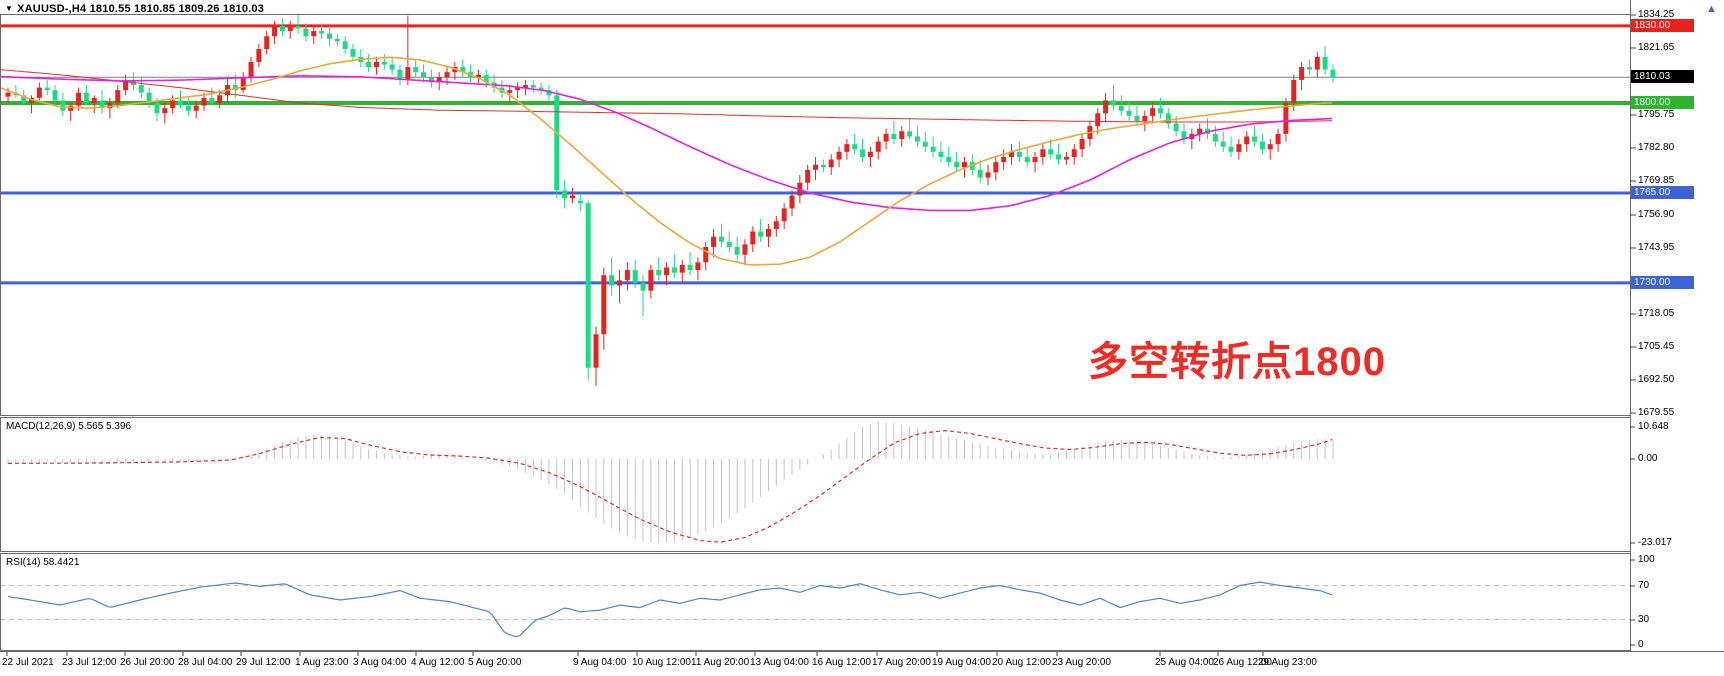  What do you see at coordinates (1662, 102) in the screenshot?
I see `price-badge-pivot-1800: 1800.00` at bounding box center [1662, 102].